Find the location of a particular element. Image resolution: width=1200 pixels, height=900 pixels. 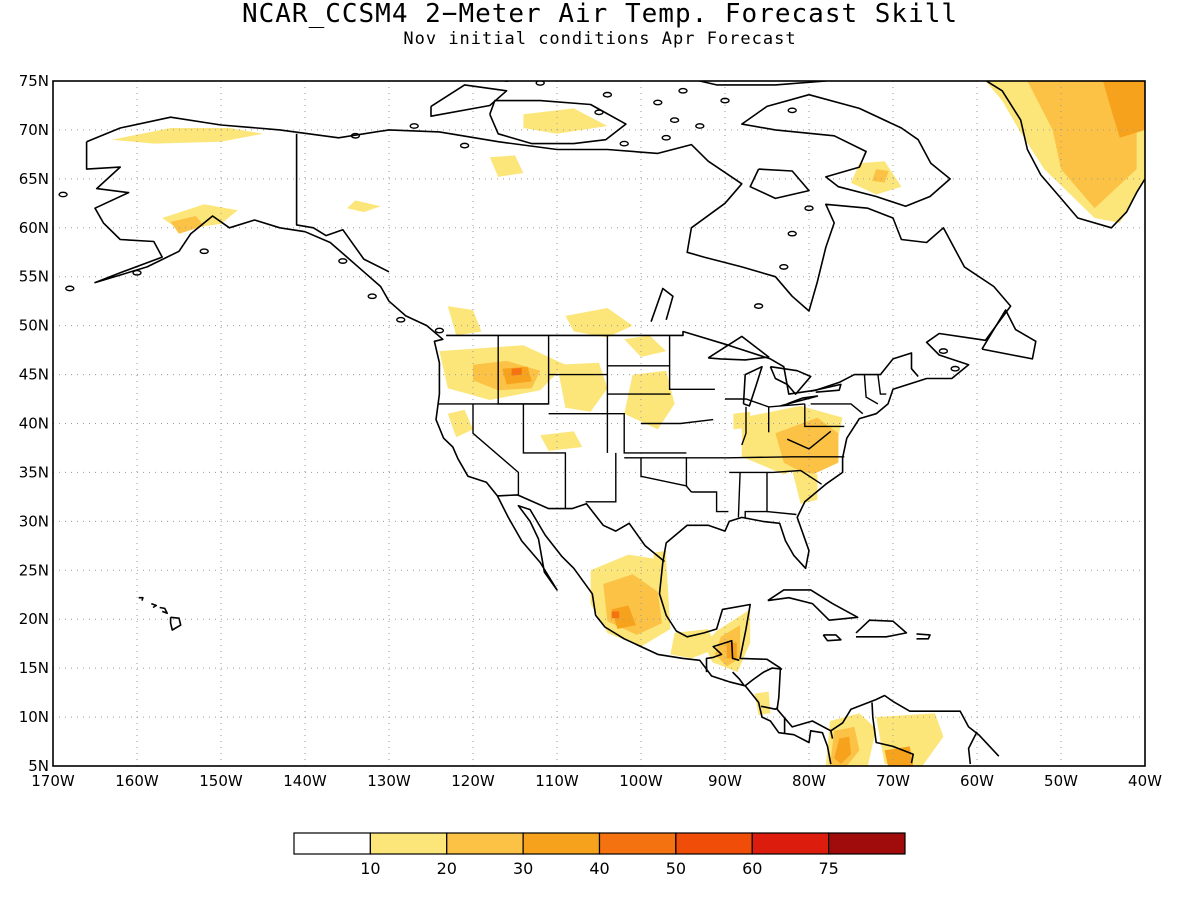

lon-tick-label: 110W is located at coordinates (557, 781).